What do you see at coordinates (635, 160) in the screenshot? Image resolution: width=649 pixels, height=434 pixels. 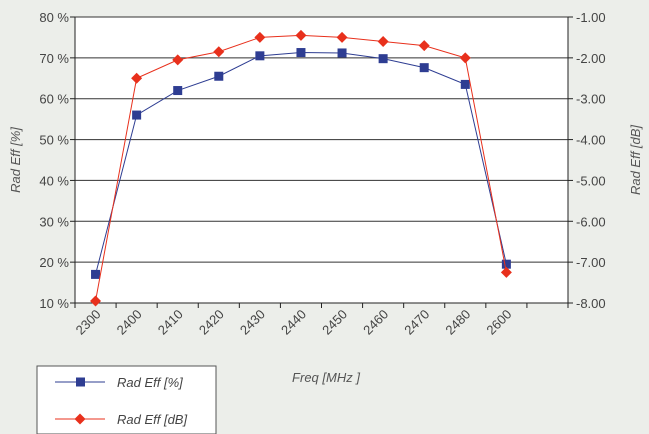 I see `y-axis-label-right: Rad Eff [dB]` at bounding box center [635, 160].